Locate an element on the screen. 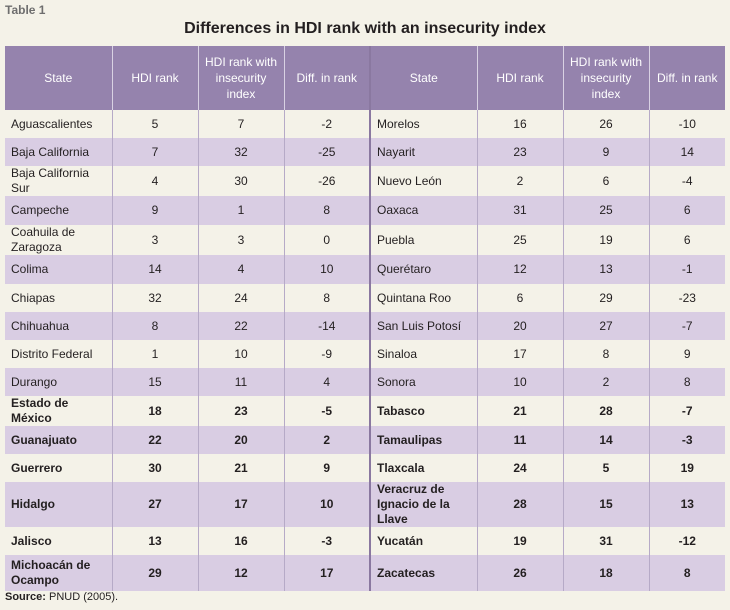 This screenshot has width=730, height=610. hdi-insecurity-rank-cell: 29 is located at coordinates (606, 298).